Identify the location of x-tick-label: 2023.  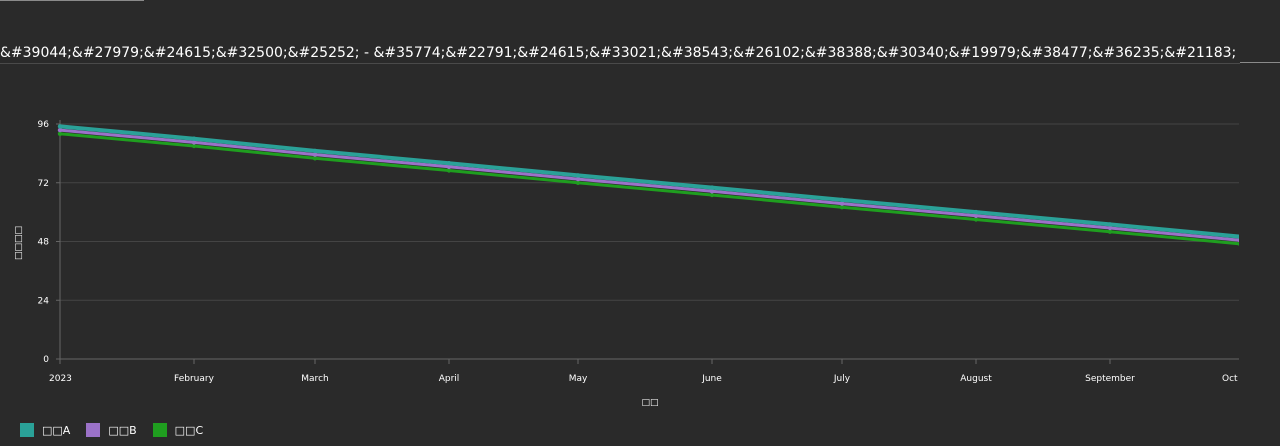
(60, 379).